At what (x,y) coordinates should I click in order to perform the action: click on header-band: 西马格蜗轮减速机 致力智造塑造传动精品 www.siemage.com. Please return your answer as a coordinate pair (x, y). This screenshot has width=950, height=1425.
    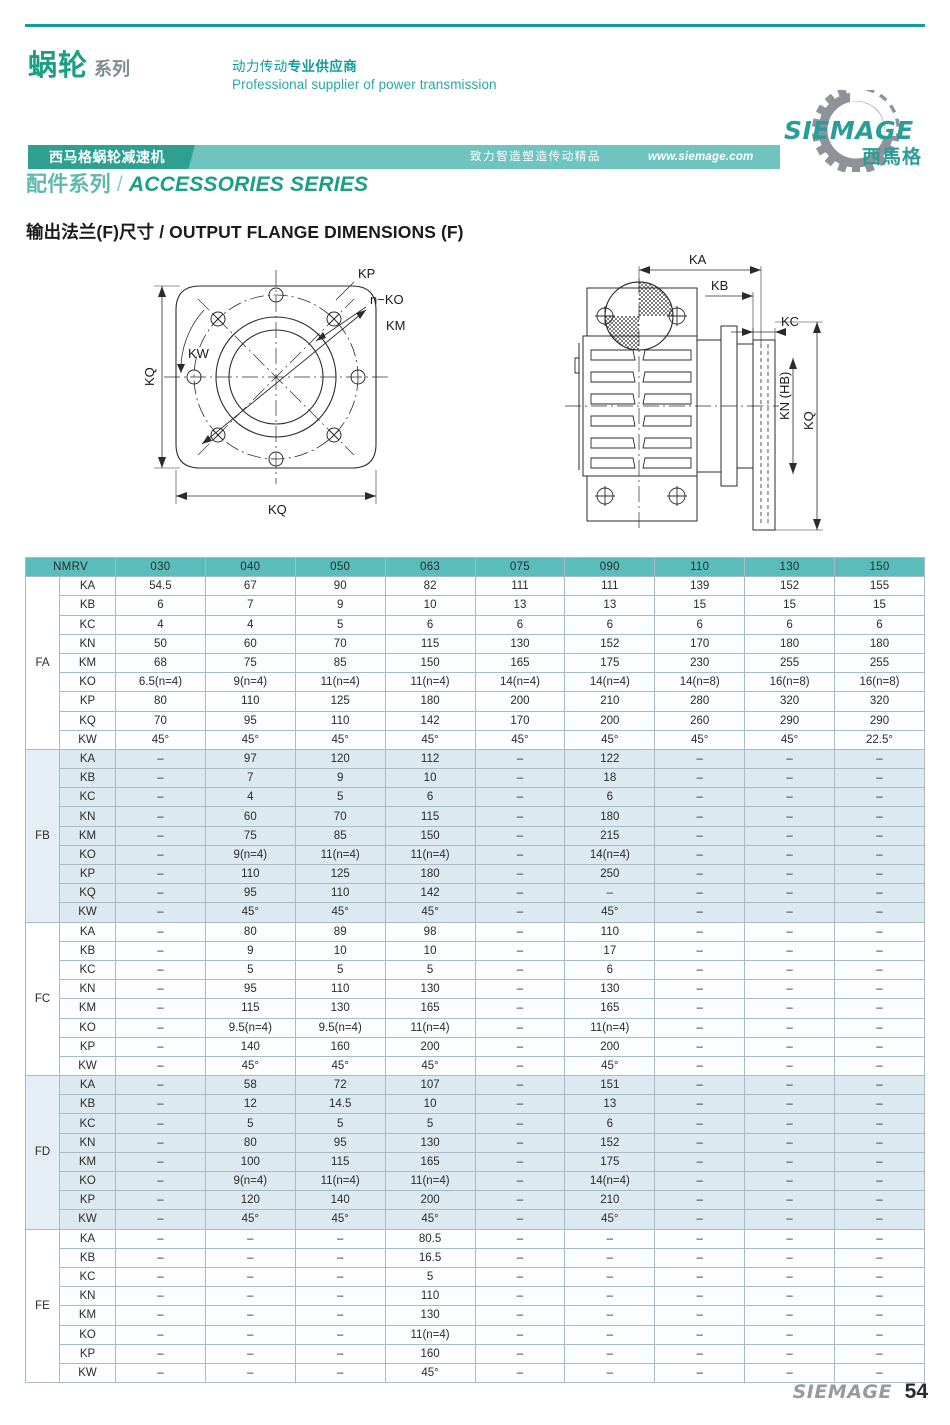
    Looking at the image, I should click on (475, 157).